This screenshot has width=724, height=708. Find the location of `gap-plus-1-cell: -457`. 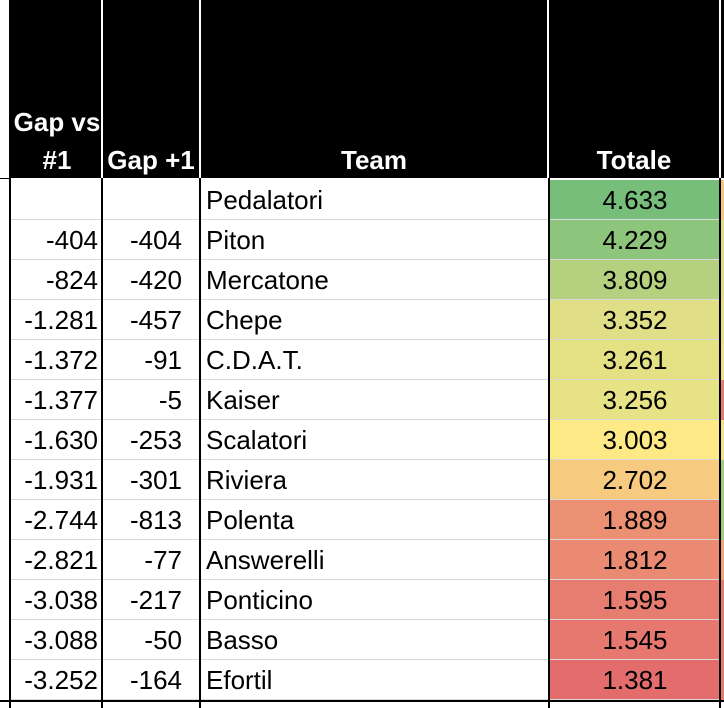

gap-plus-1-cell: -457 is located at coordinates (155, 320).